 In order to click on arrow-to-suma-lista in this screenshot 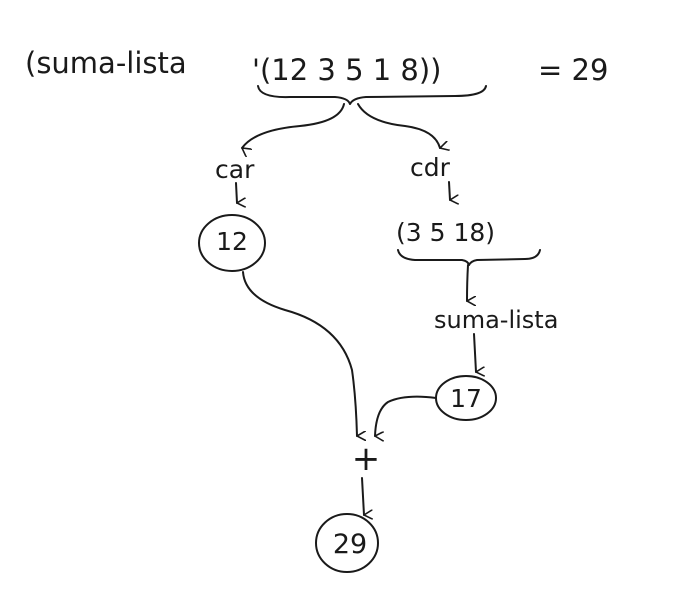, I will do `click(467, 282)`.